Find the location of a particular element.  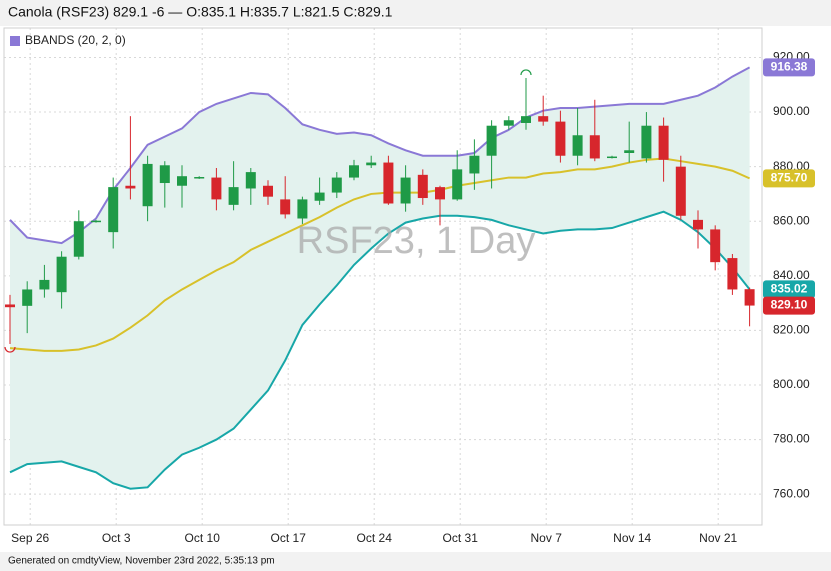

low-marker is located at coordinates (10, 349).